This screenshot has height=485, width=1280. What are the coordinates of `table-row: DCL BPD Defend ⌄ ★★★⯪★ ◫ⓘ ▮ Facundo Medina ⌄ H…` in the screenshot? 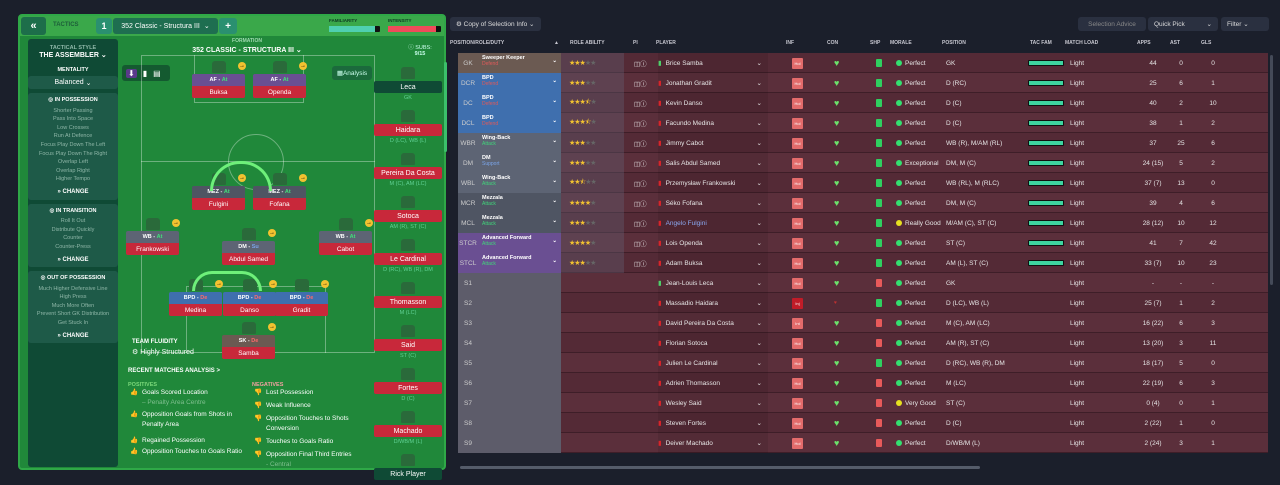 It's located at (863, 123).